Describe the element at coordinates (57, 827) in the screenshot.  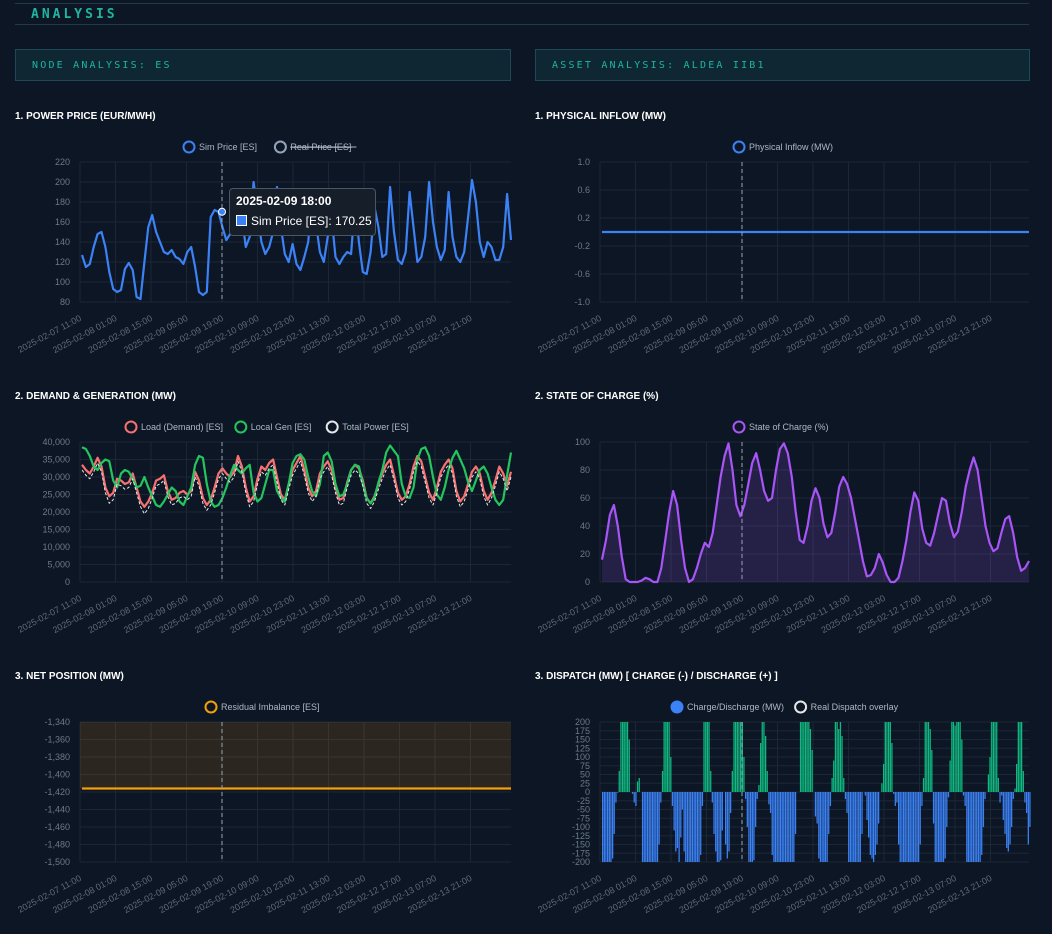
I see `y-tick-label: -1,460` at that location.